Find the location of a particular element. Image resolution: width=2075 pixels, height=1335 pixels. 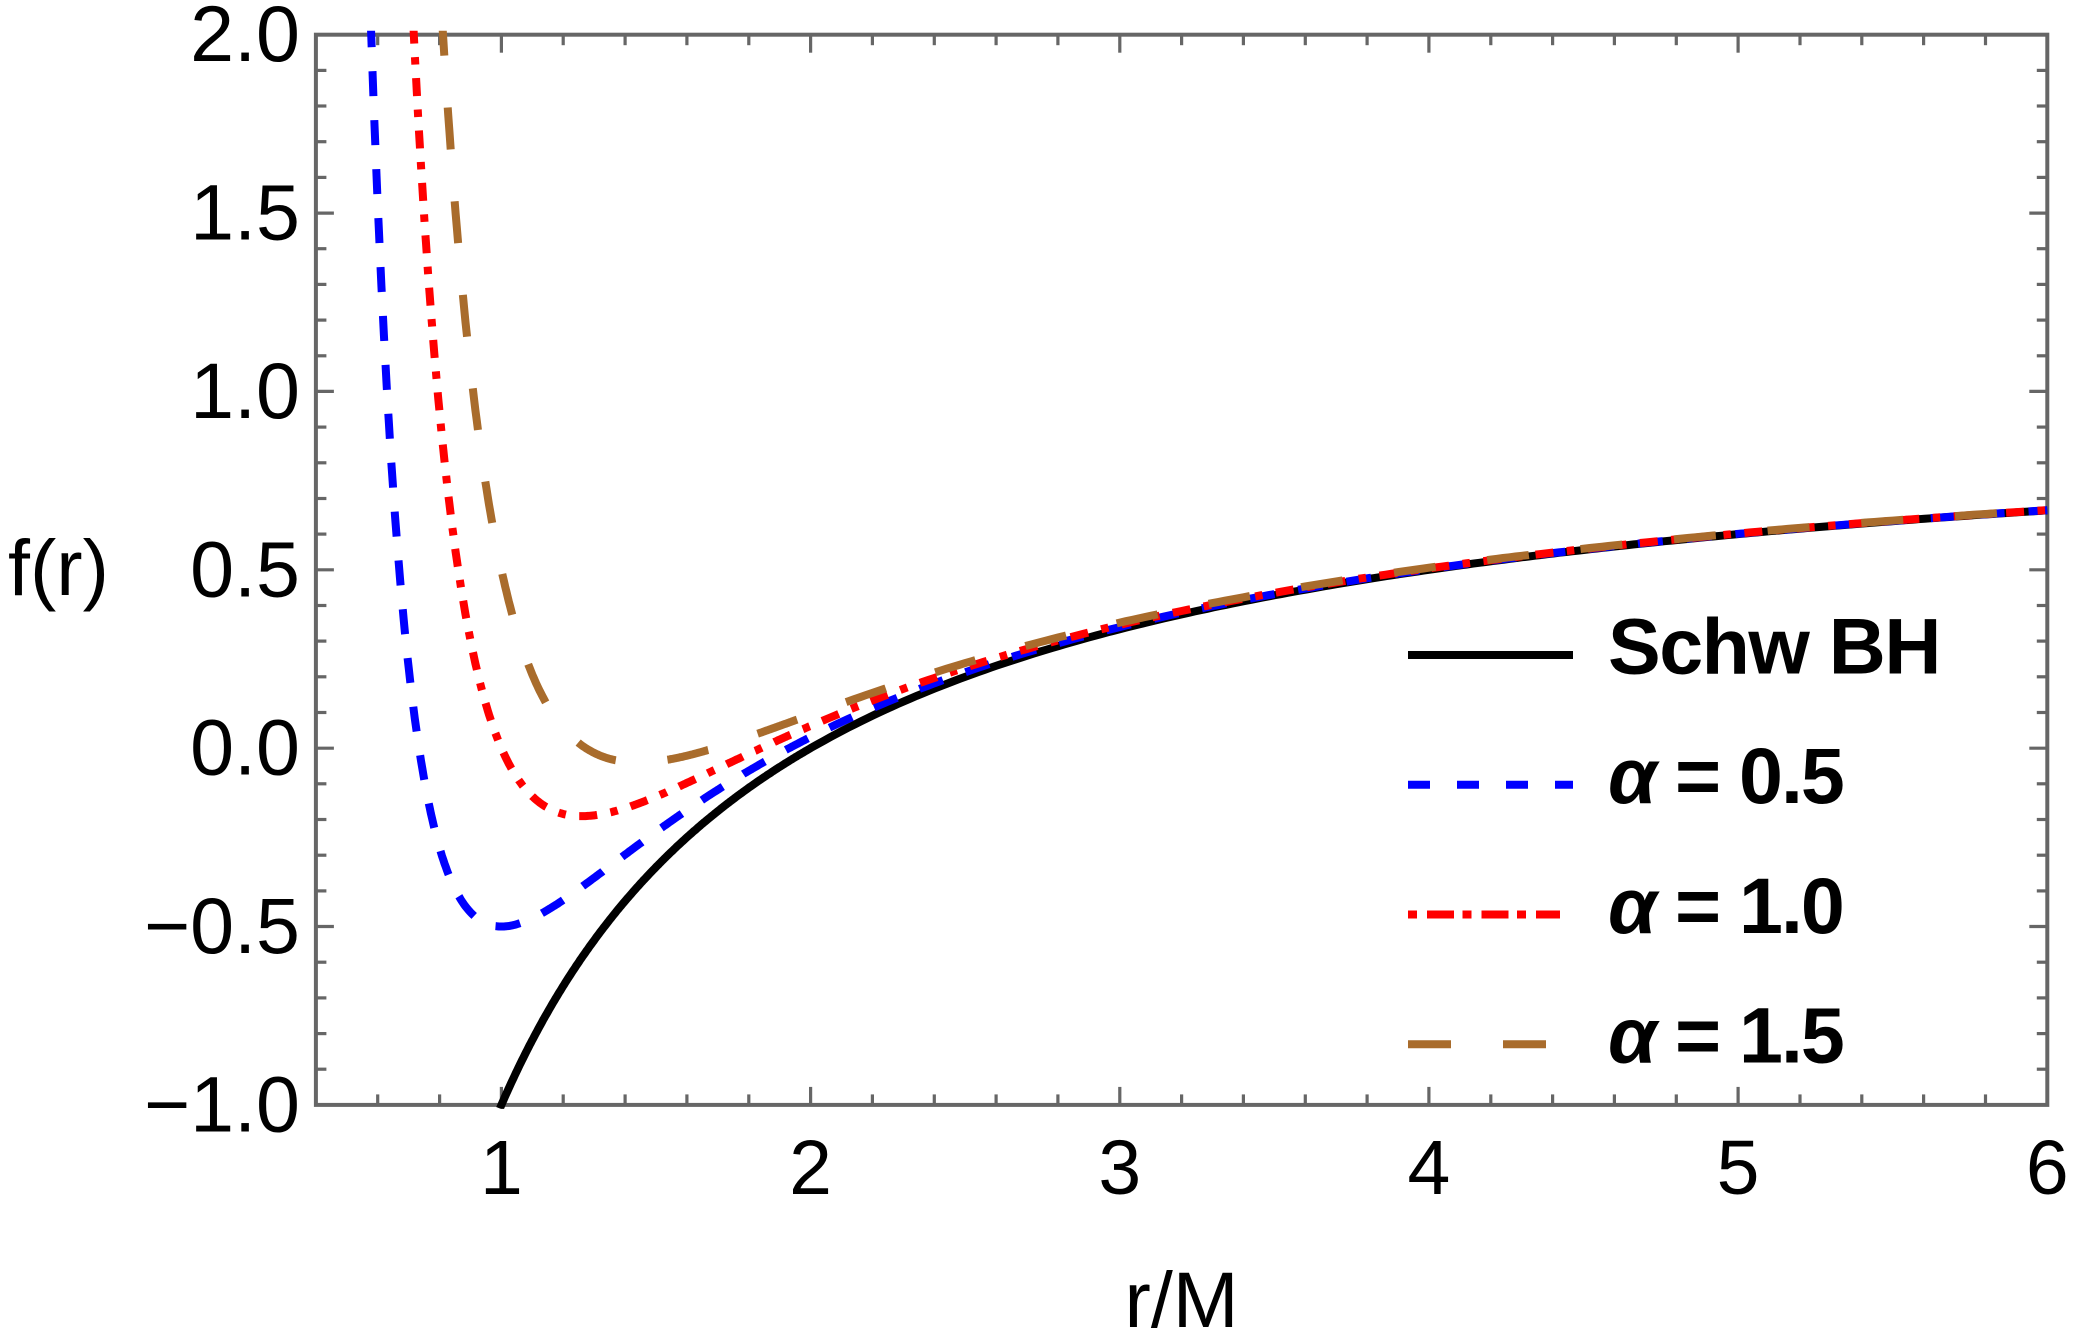

svg-text: −1.0 is located at coordinates (222, 1103).